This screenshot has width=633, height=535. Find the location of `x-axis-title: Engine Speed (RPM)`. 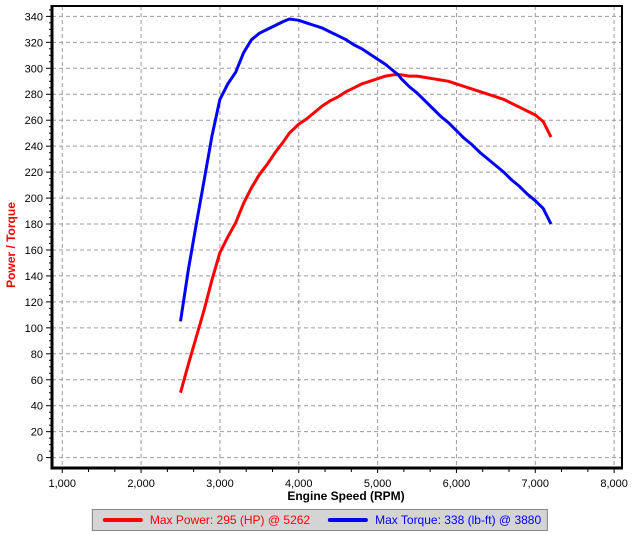

x-axis-title: Engine Speed (RPM) is located at coordinates (346, 496).